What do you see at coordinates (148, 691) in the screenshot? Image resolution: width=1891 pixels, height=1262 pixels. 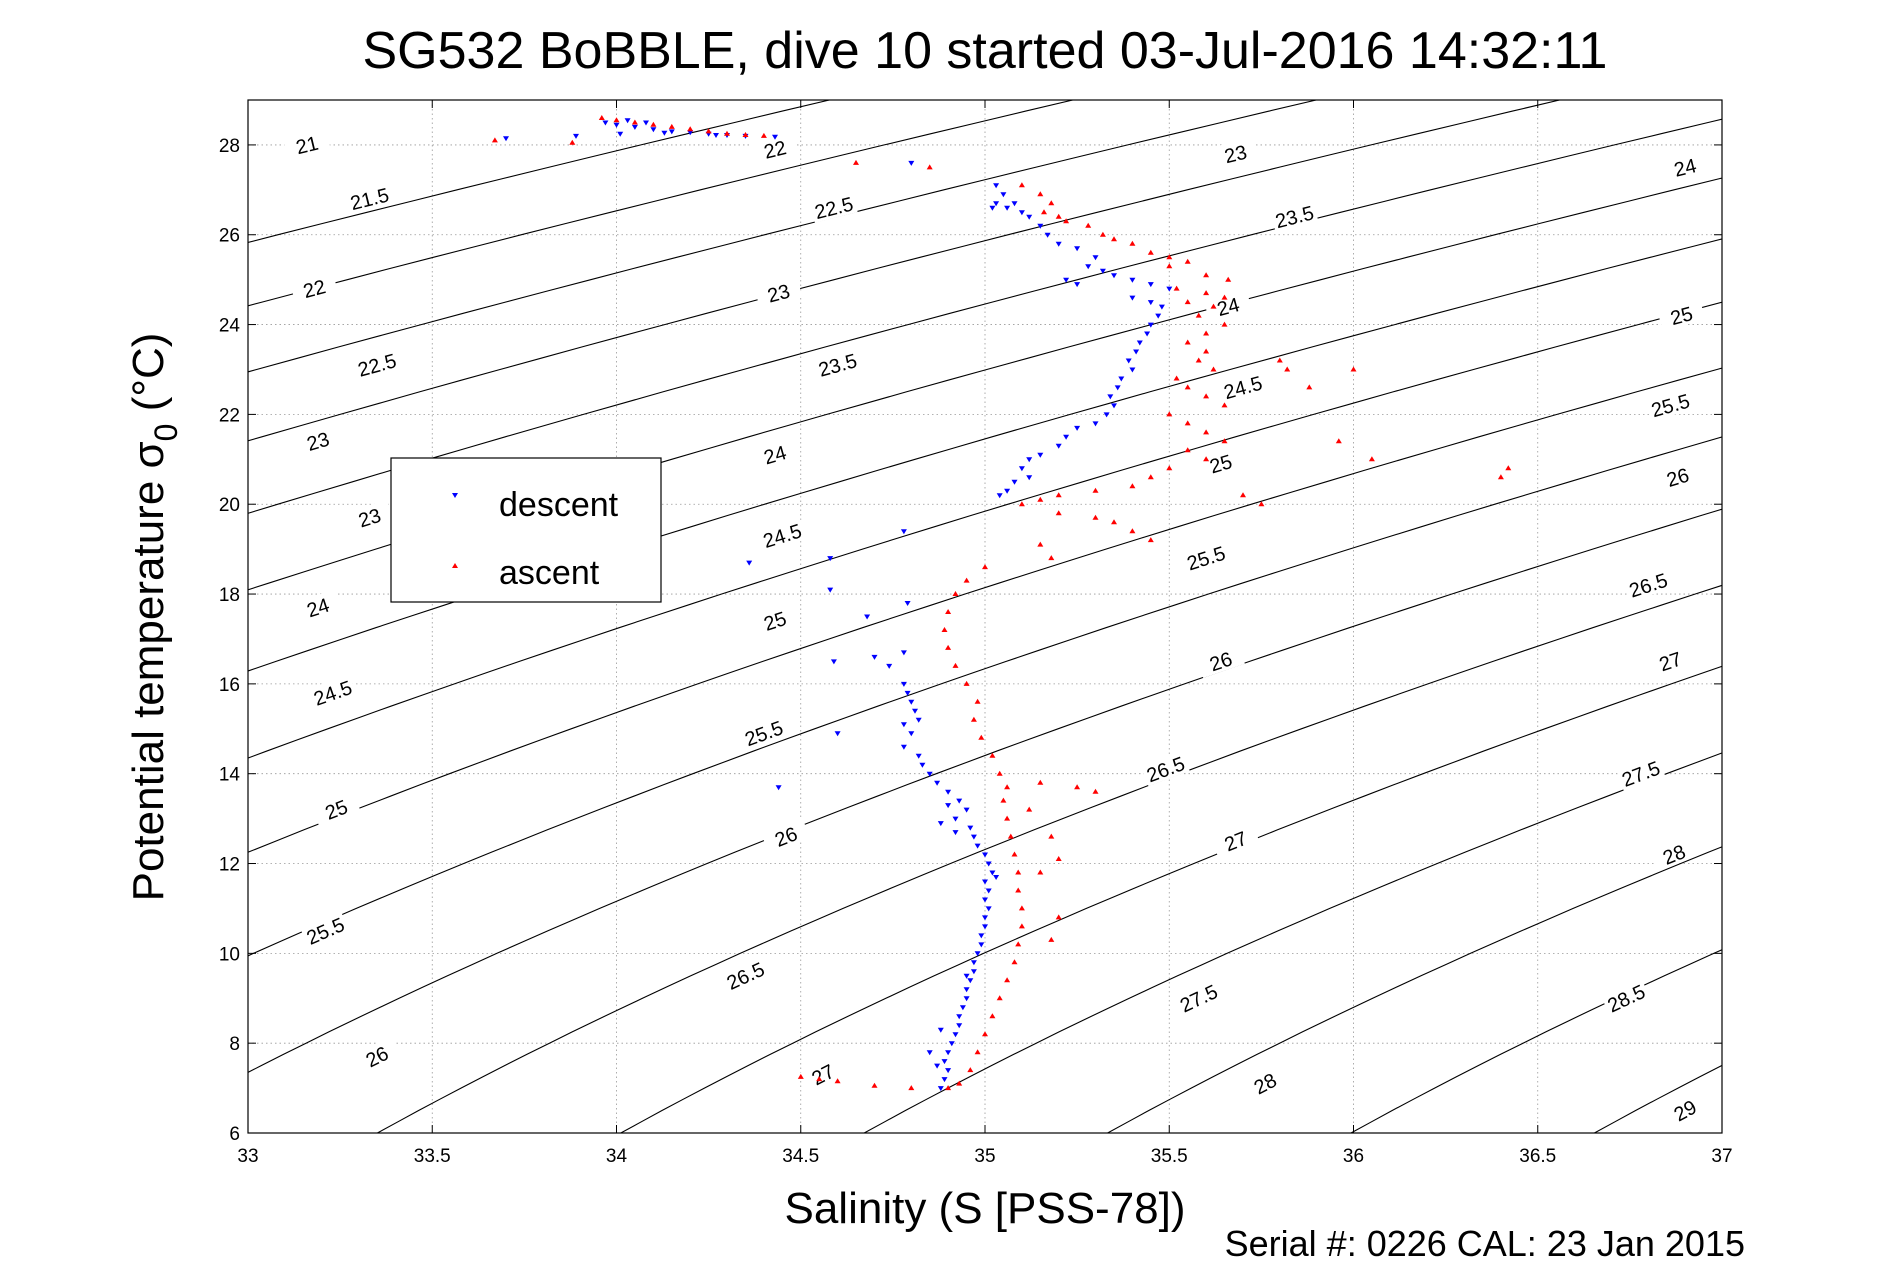 I see `y-axis-label-text: Potential temperature` at bounding box center [148, 691].